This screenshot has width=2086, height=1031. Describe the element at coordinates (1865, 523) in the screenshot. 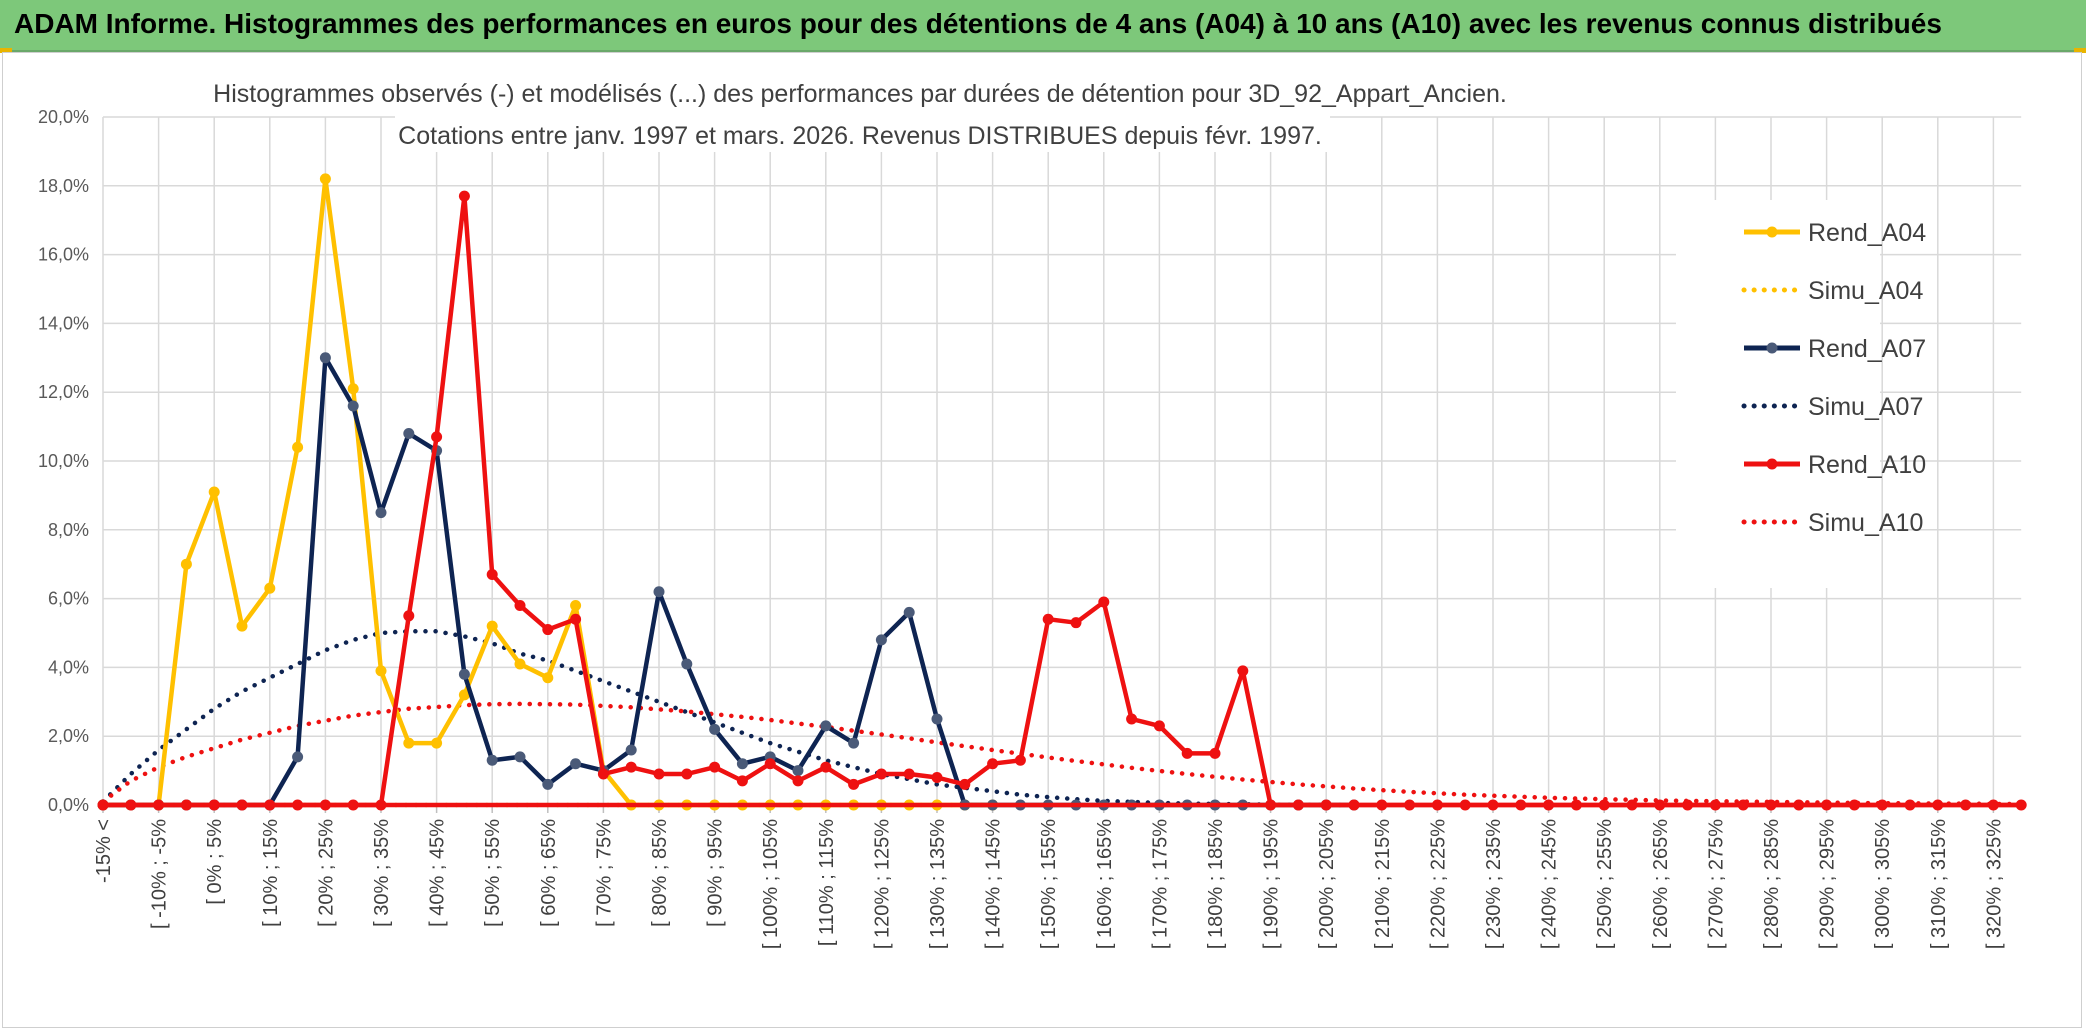

I see `legend-label: Simu_A10` at that location.